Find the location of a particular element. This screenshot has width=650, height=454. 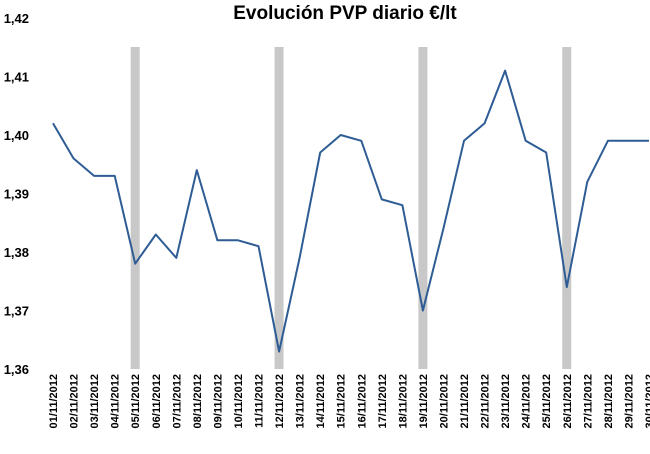

chart-title: Evolución PVP diario €/lt is located at coordinates (345, 13).